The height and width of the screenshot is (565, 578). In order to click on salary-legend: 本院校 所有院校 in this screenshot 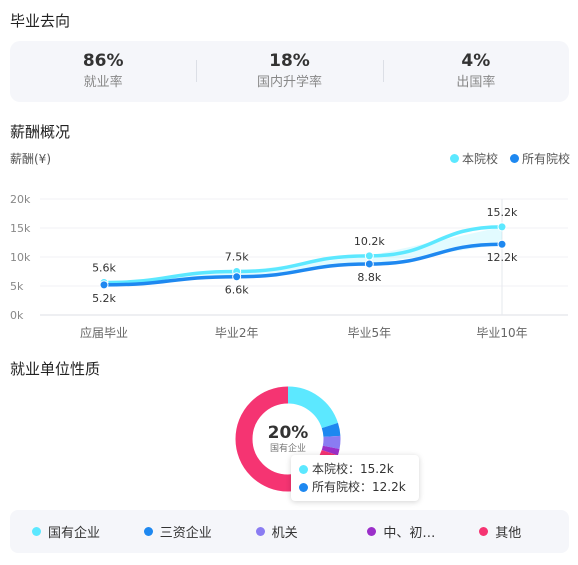, I will do `click(509, 158)`.